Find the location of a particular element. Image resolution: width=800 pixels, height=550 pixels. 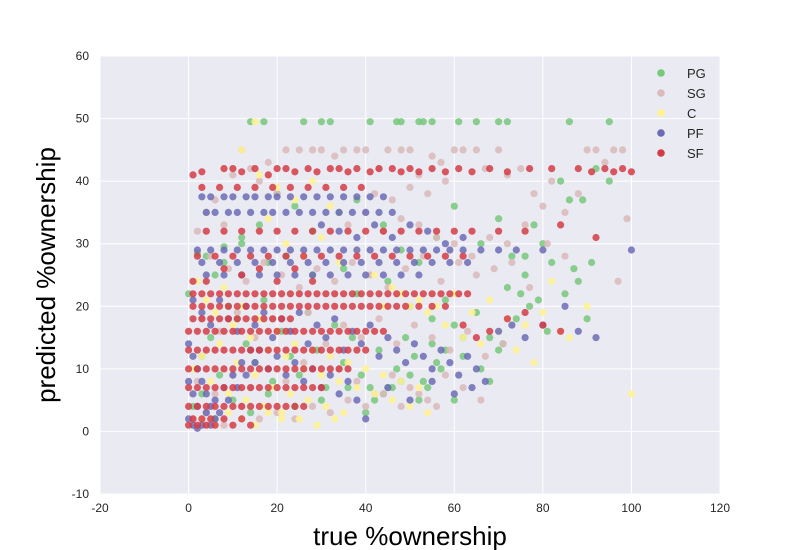

y-tick-label: -10 is located at coordinates (81, 494).